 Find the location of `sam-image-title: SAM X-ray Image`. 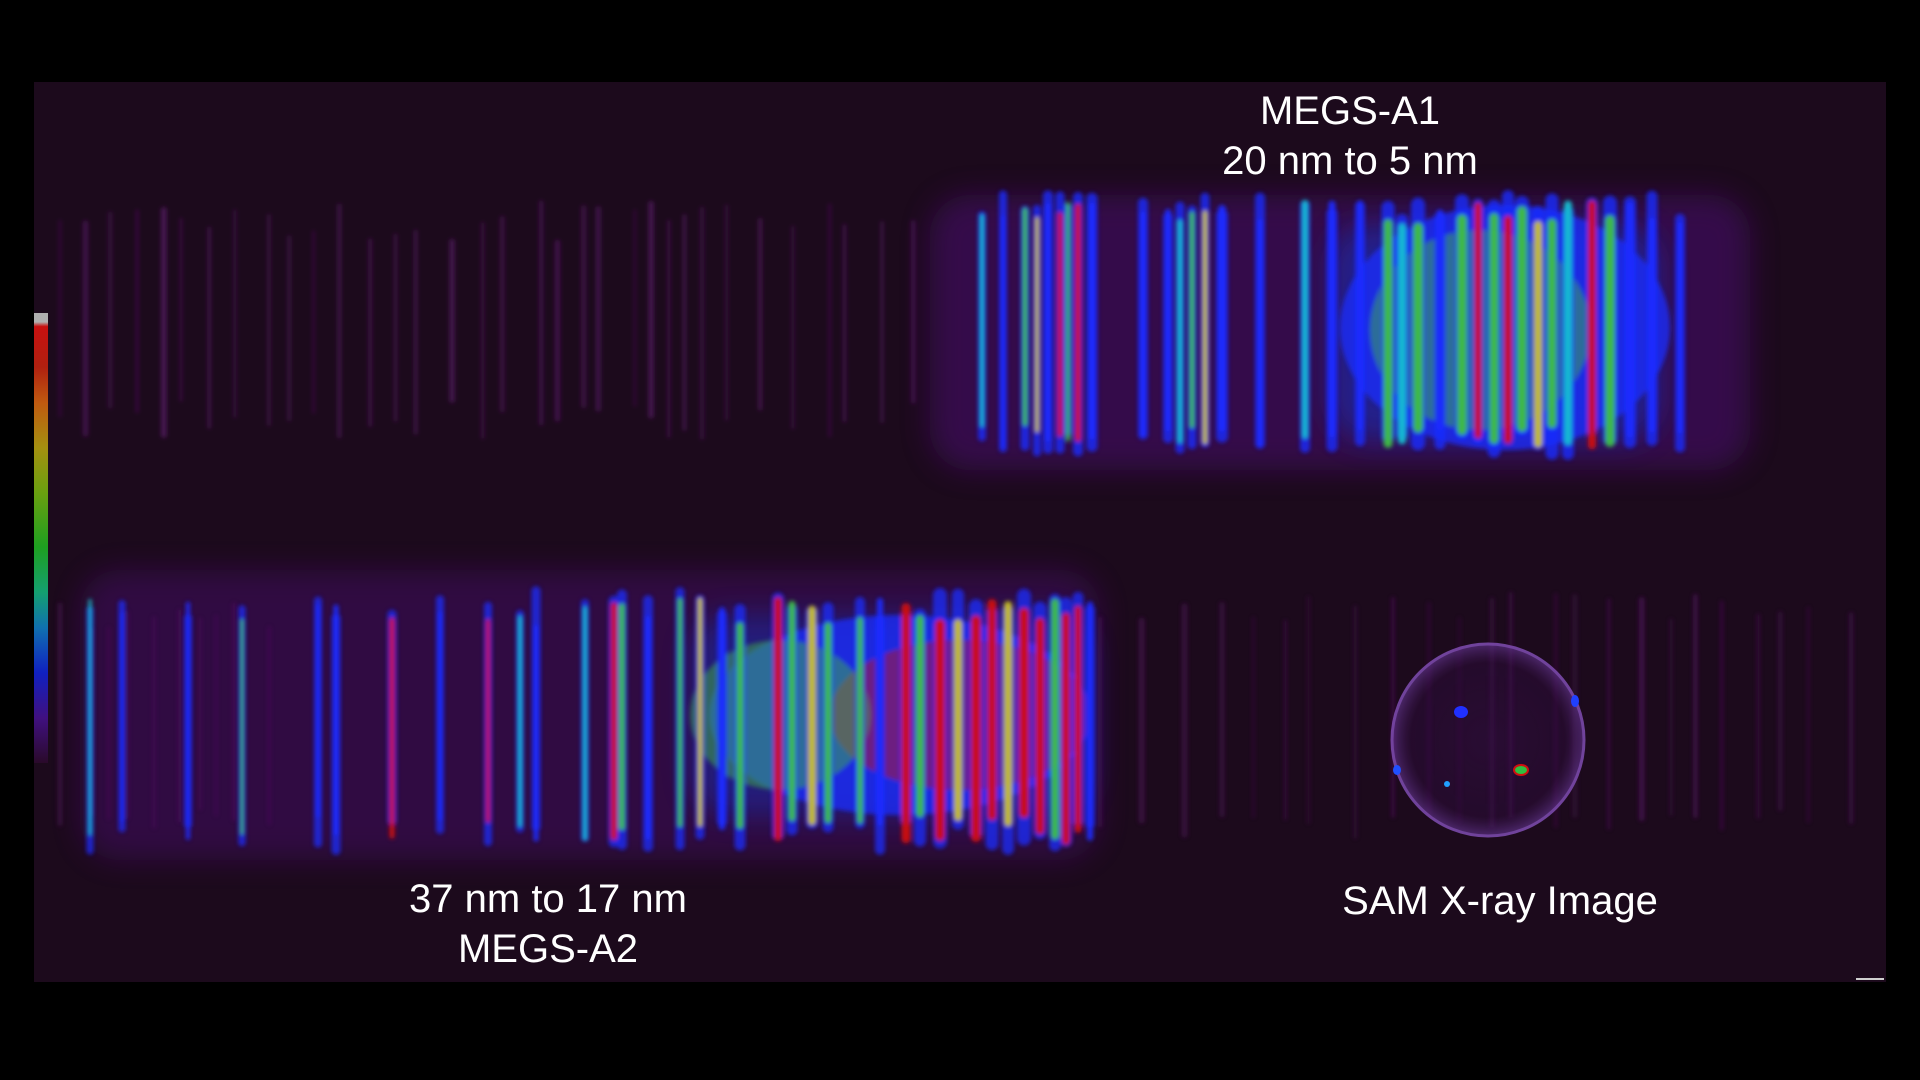

sam-image-title: SAM X-ray Image is located at coordinates (1500, 901).